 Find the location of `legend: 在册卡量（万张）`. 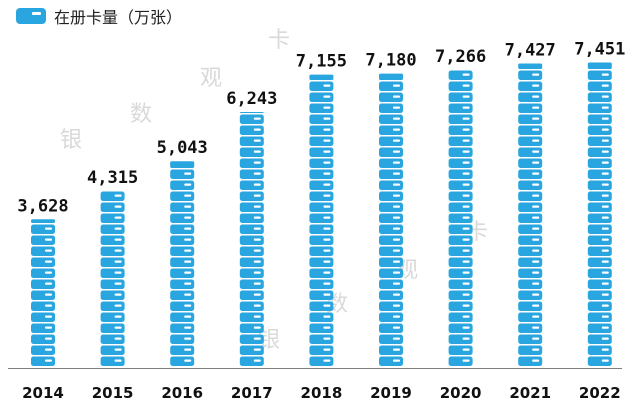

legend: 在册卡量（万张） is located at coordinates (99, 16).